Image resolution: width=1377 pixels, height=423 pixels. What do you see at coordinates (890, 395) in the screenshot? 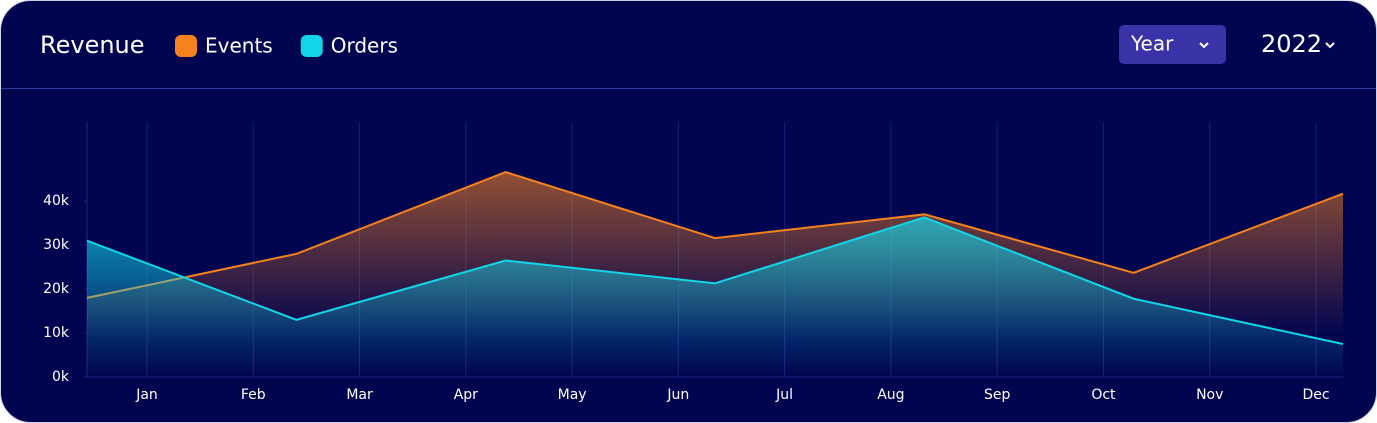
I see `x-tick-label: Aug` at bounding box center [890, 395].